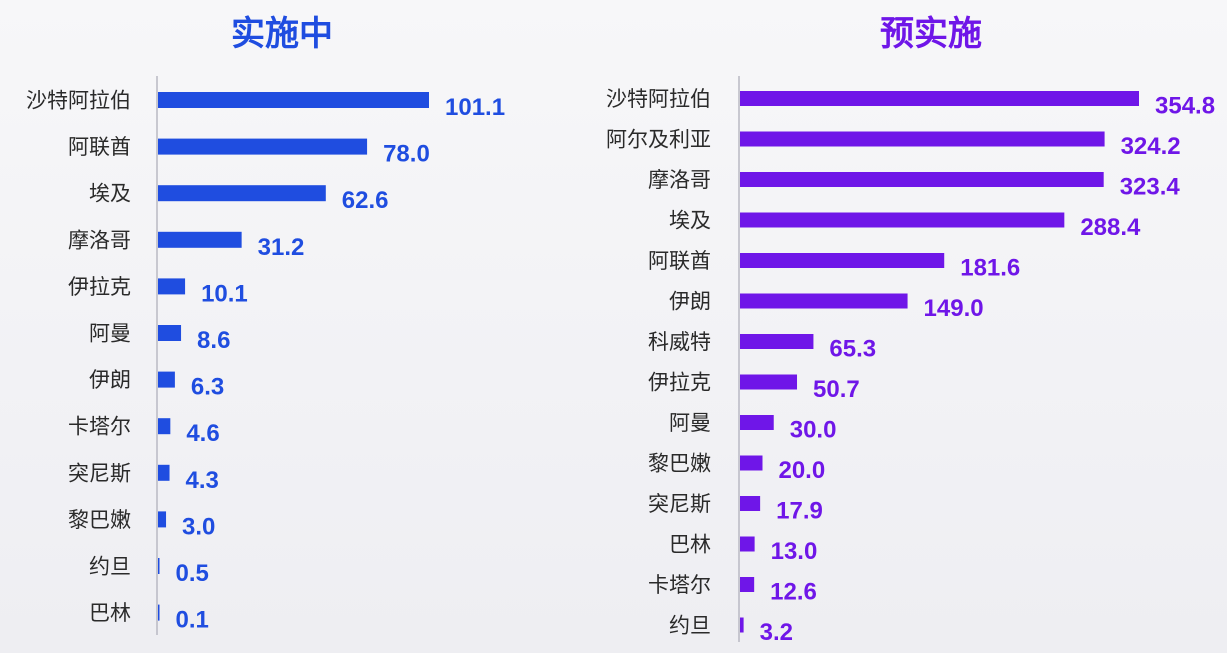 The height and width of the screenshot is (653, 1227). I want to click on category-label: 科威特, so click(679, 342).